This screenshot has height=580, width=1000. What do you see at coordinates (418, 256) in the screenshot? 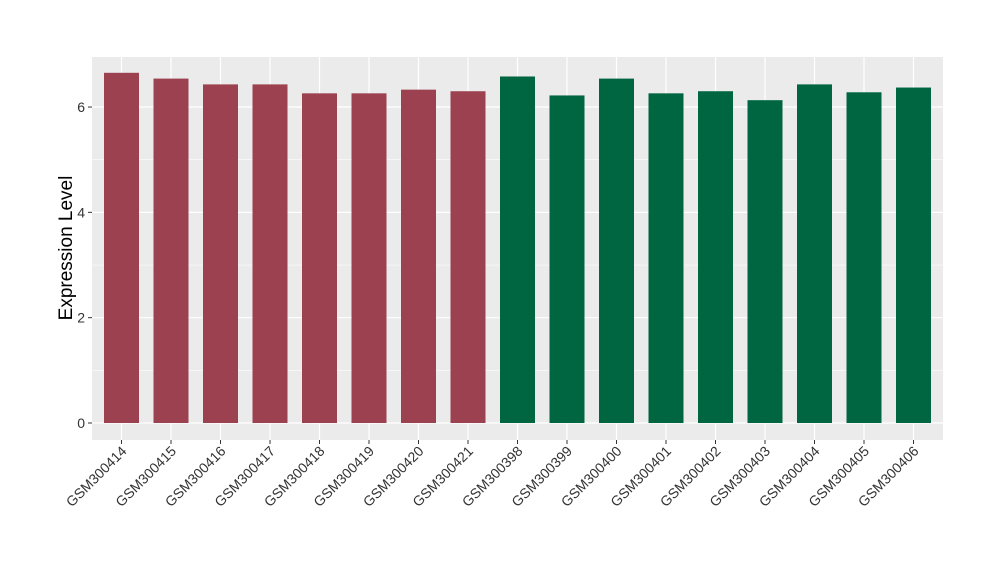
I see `bar-gsm300420` at bounding box center [418, 256].